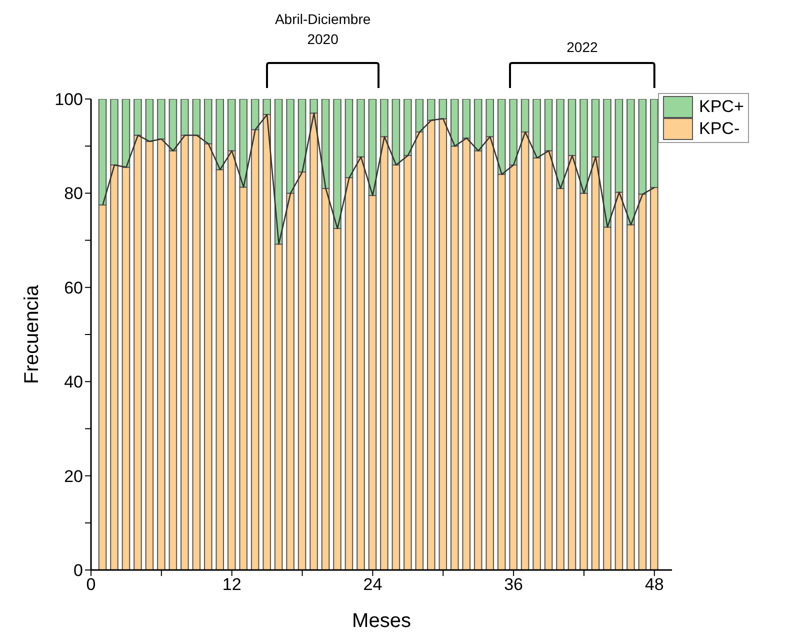  What do you see at coordinates (654, 584) in the screenshot?
I see `x-tick-label: 48` at bounding box center [654, 584].